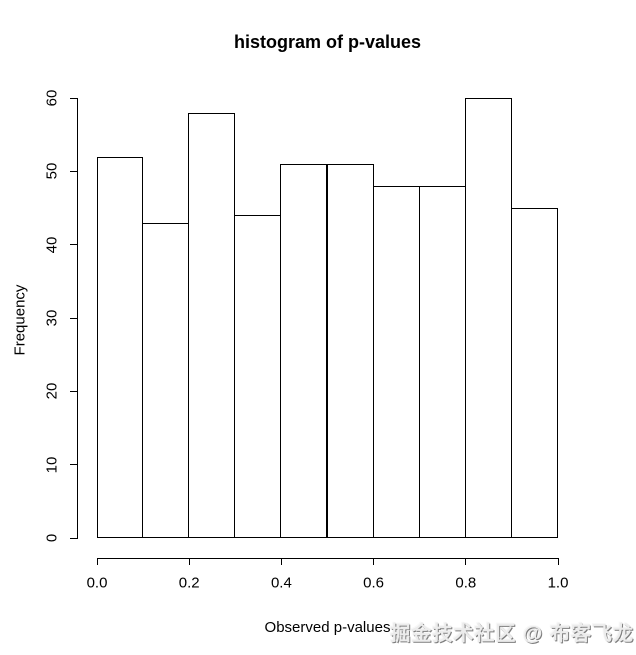  What do you see at coordinates (52, 391) in the screenshot?
I see `y-tick-label: 20` at bounding box center [52, 391].